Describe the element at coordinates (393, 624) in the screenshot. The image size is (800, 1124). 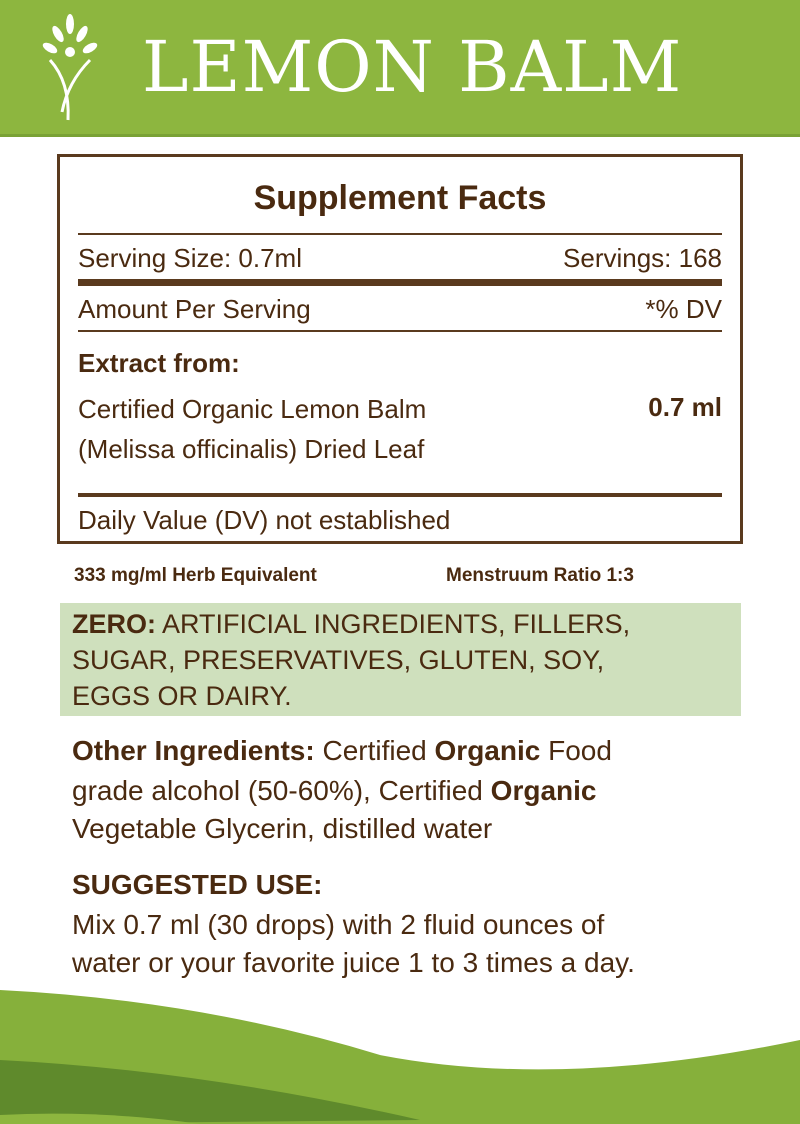
I see `zero-text: ARTIFICIAL INGREDIENTS, FILLERS,` at that location.